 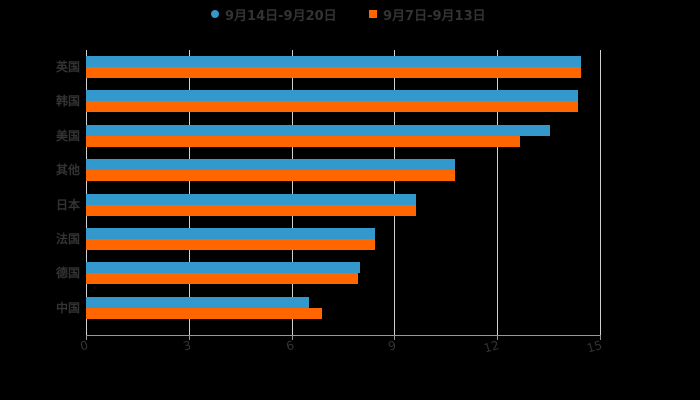 What do you see at coordinates (290, 346) in the screenshot?
I see `x-tick-label: 6` at bounding box center [290, 346].